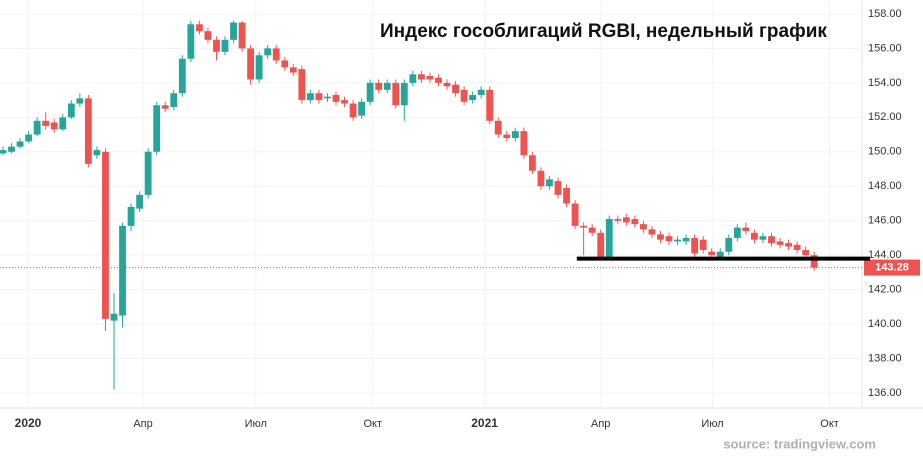 This screenshot has height=461, width=923. Describe the element at coordinates (885, 393) in the screenshot. I see `y-tick-label: 136.00` at that location.